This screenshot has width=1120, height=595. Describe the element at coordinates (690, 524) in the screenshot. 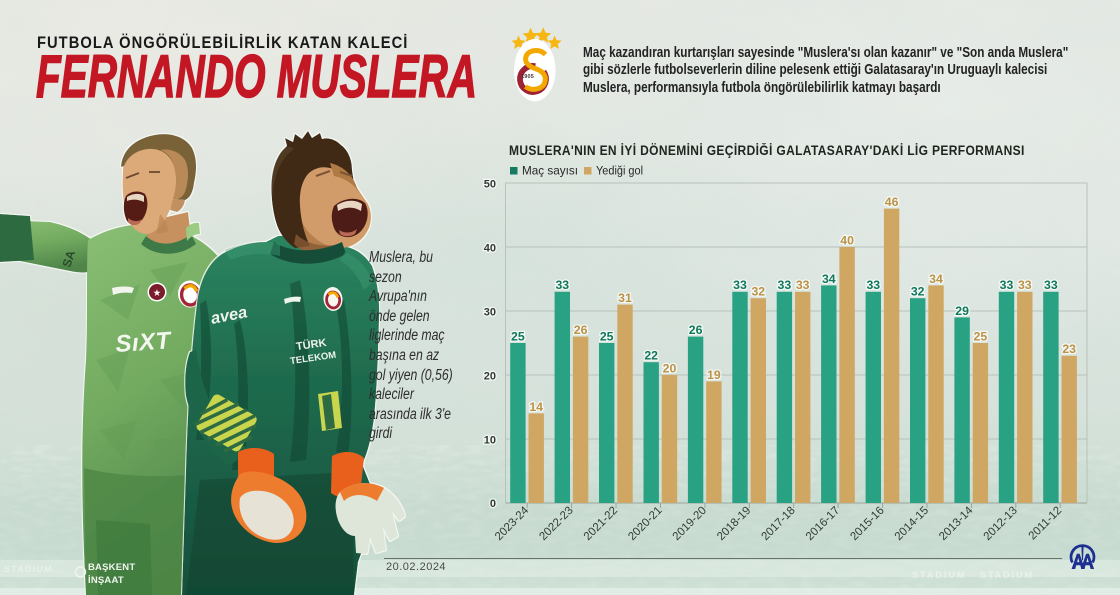

I see `svg-text: 2019-20` at that location.